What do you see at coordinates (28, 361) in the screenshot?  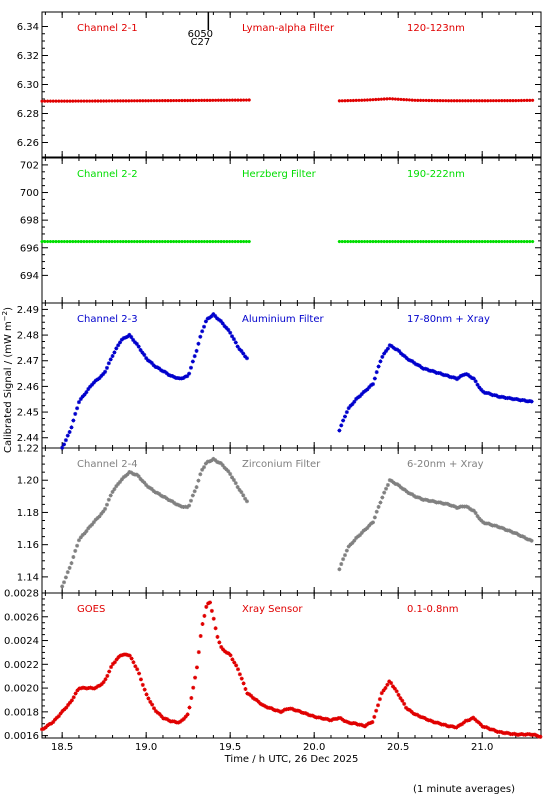 I see `y-tick-label: 2.47` at bounding box center [28, 361].